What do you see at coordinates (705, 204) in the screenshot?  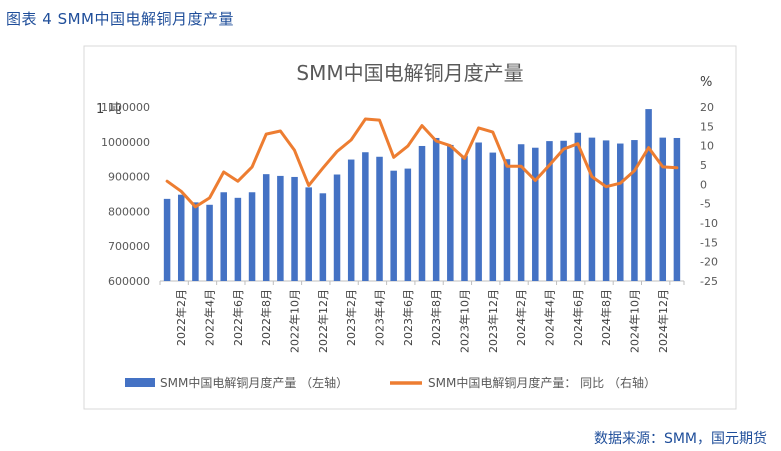 I see `right-tick-label: -5` at bounding box center [705, 204].